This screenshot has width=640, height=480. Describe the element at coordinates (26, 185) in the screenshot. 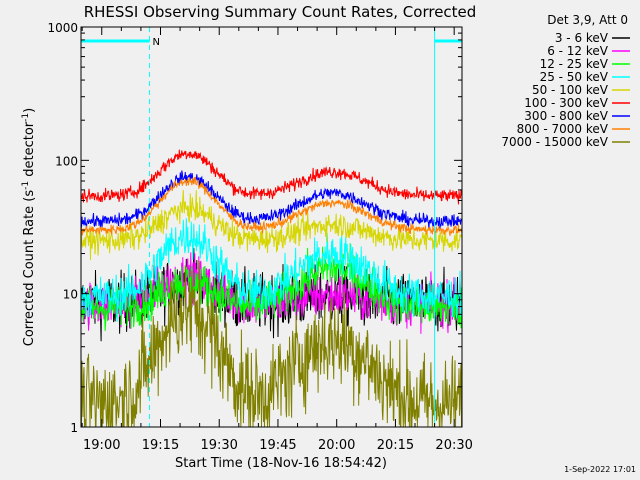

I see `y-axis-label-exp1: -1` at that location.